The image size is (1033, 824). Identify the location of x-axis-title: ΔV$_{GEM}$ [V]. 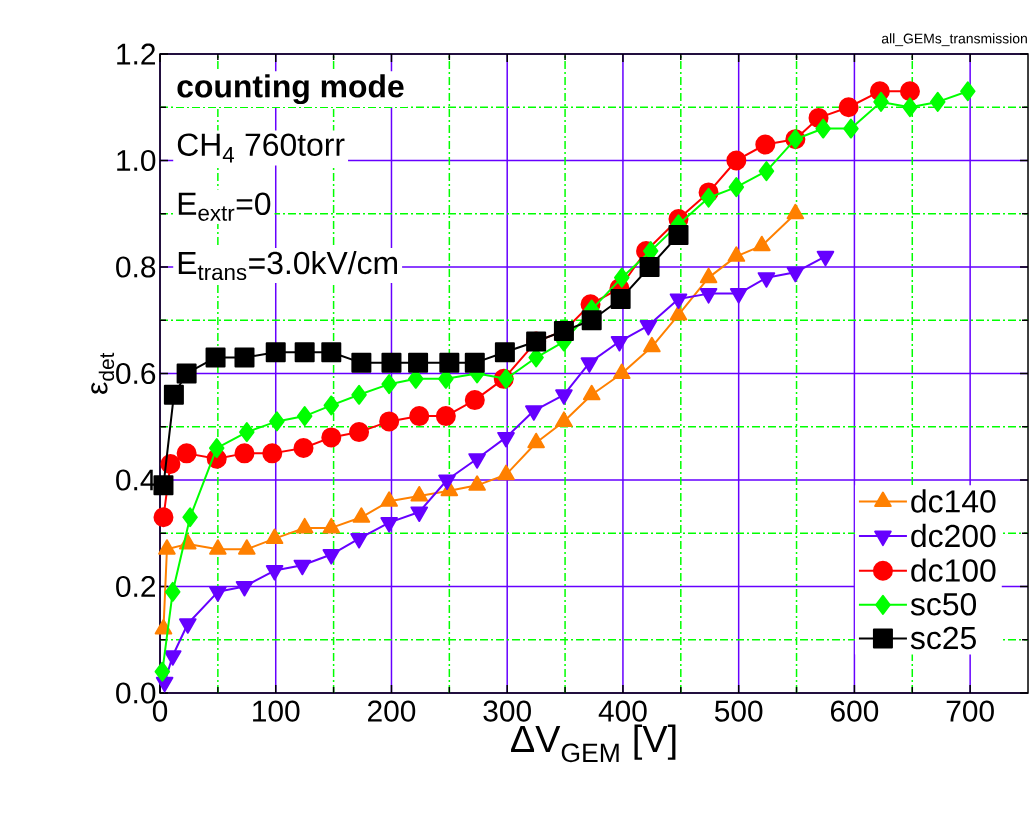
(593, 743).